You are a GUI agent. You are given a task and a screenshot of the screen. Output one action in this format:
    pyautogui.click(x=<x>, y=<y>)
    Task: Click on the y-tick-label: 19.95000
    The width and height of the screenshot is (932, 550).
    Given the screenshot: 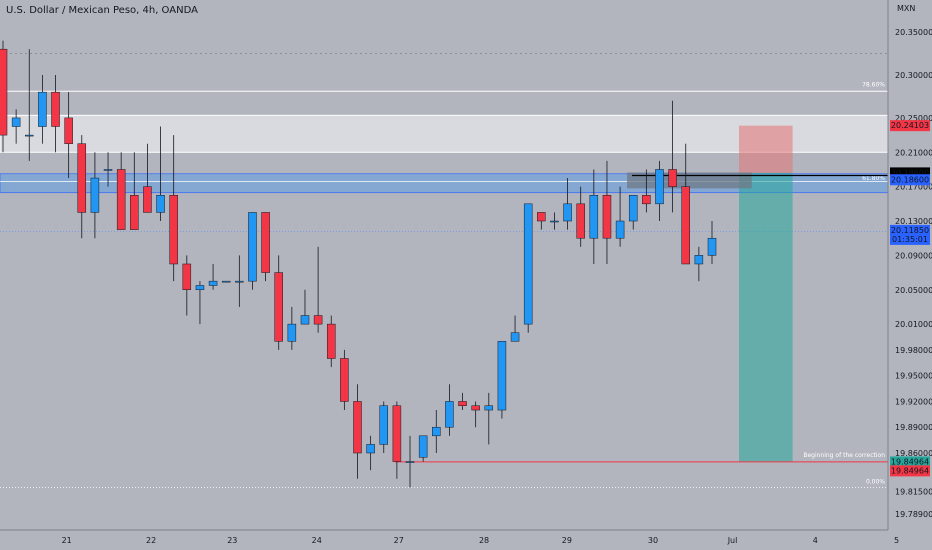 What is the action you would take?
    pyautogui.click(x=913, y=376)
    